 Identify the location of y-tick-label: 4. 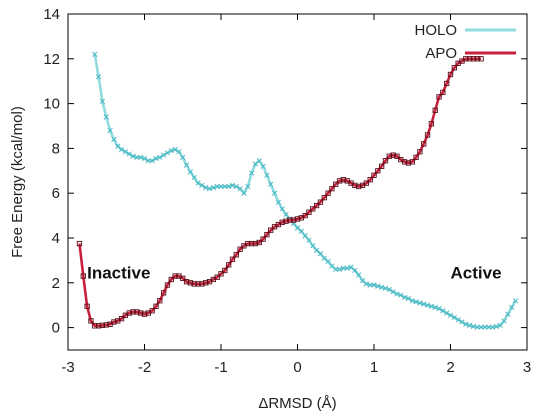
(56, 238).